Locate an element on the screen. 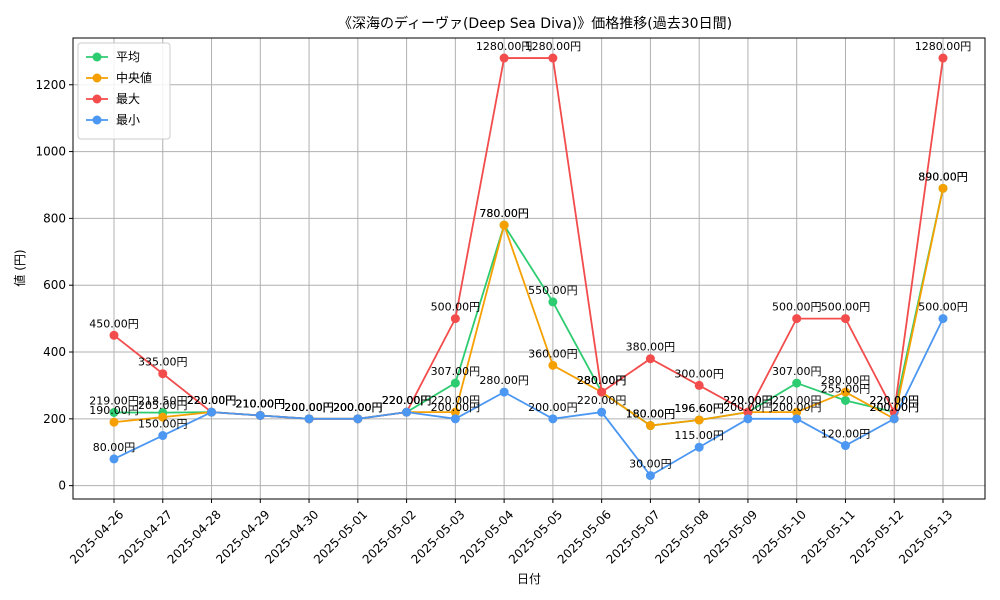 The height and width of the screenshot is (600, 1000). data-label: 30.00円 is located at coordinates (650, 464).